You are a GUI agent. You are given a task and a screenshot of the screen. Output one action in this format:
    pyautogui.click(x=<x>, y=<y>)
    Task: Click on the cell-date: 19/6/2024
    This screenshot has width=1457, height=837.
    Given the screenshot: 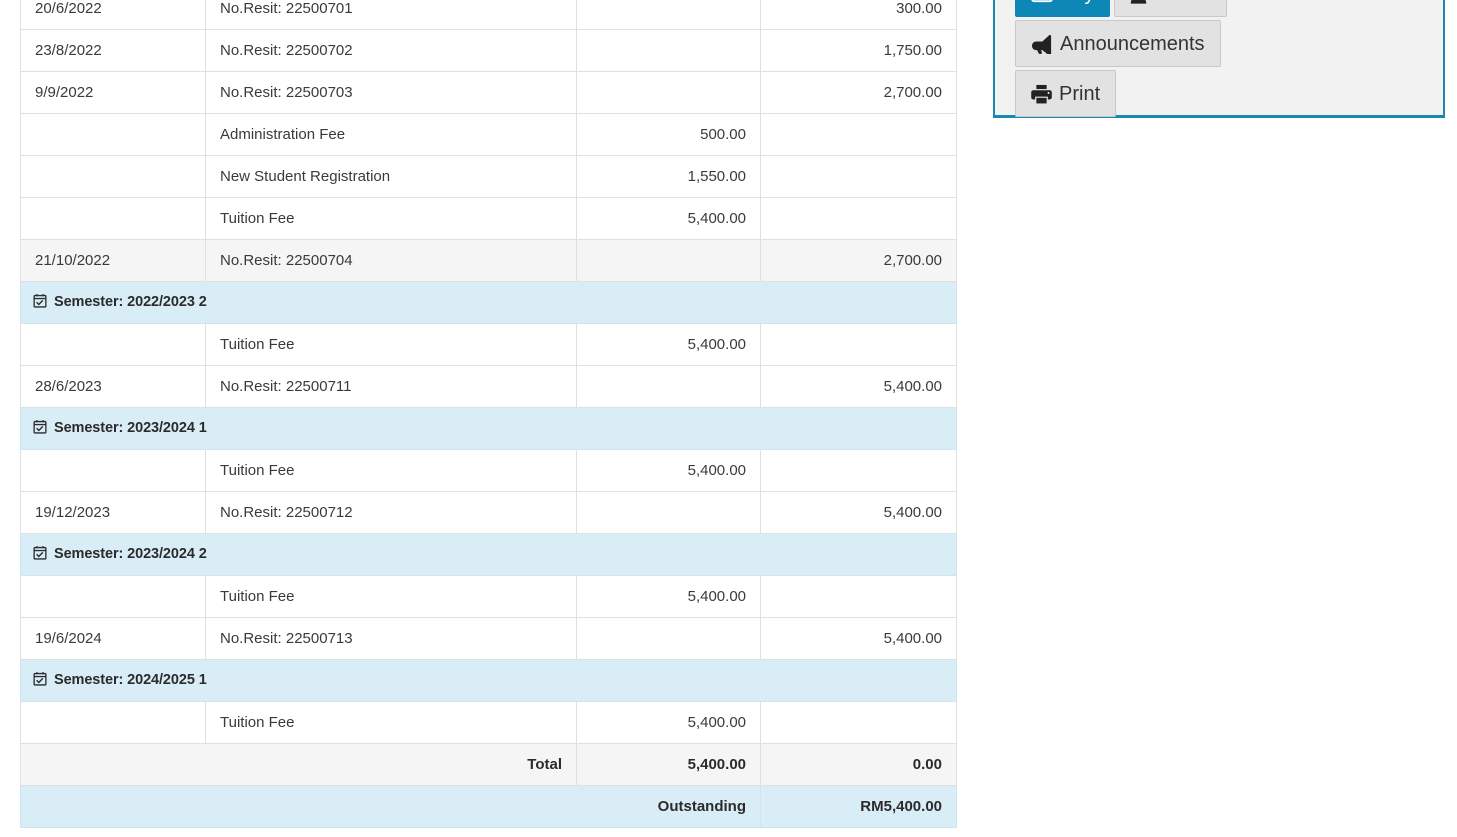 What is the action you would take?
    pyautogui.click(x=113, y=638)
    